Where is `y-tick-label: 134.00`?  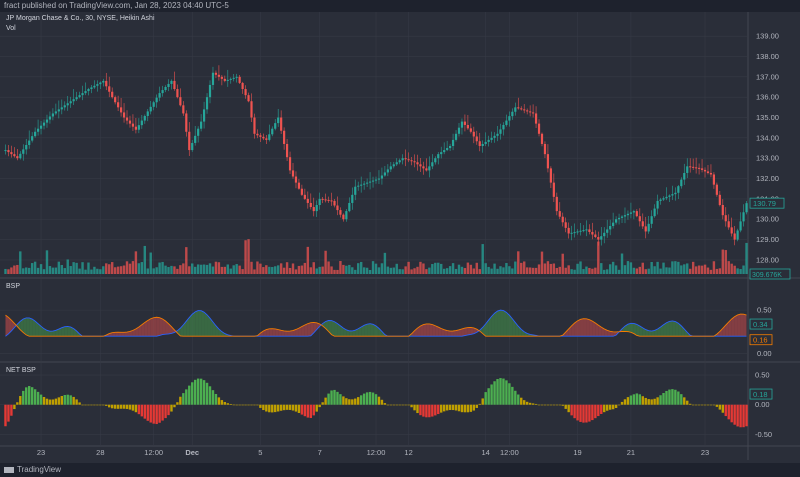 y-tick-label: 134.00 is located at coordinates (767, 137).